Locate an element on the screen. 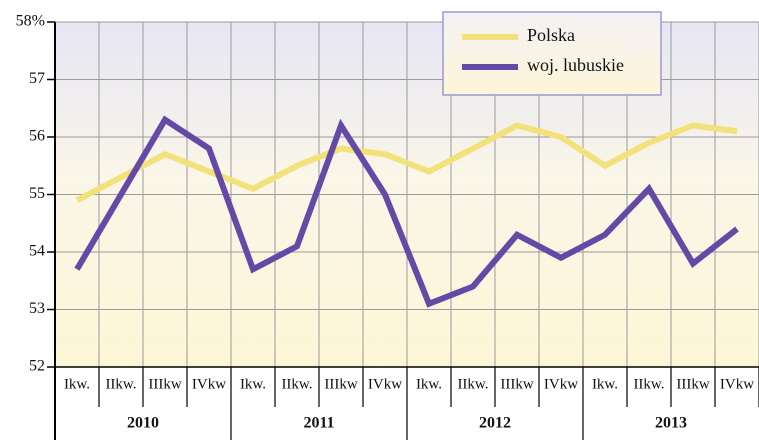 The height and width of the screenshot is (440, 759). y-tick-label: 58% is located at coordinates (30, 21).